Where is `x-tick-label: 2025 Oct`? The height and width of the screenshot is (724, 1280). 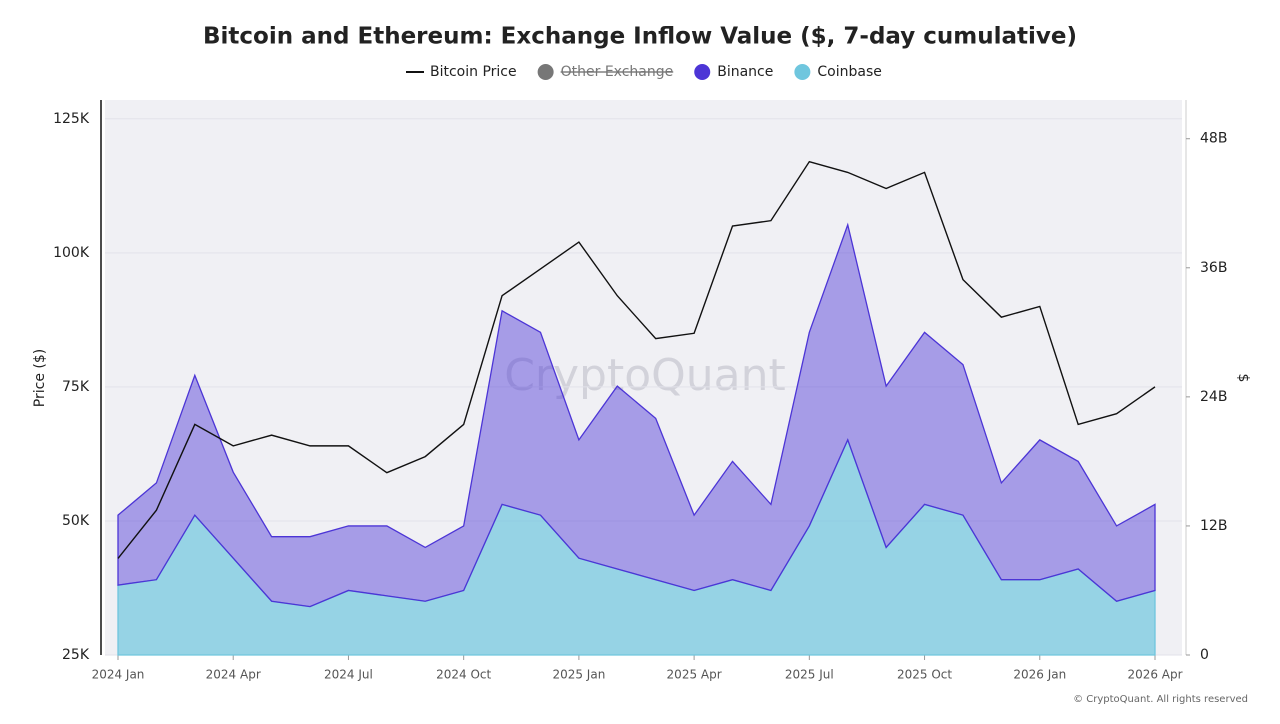
x-tick-label: 2025 Oct is located at coordinates (924, 675).